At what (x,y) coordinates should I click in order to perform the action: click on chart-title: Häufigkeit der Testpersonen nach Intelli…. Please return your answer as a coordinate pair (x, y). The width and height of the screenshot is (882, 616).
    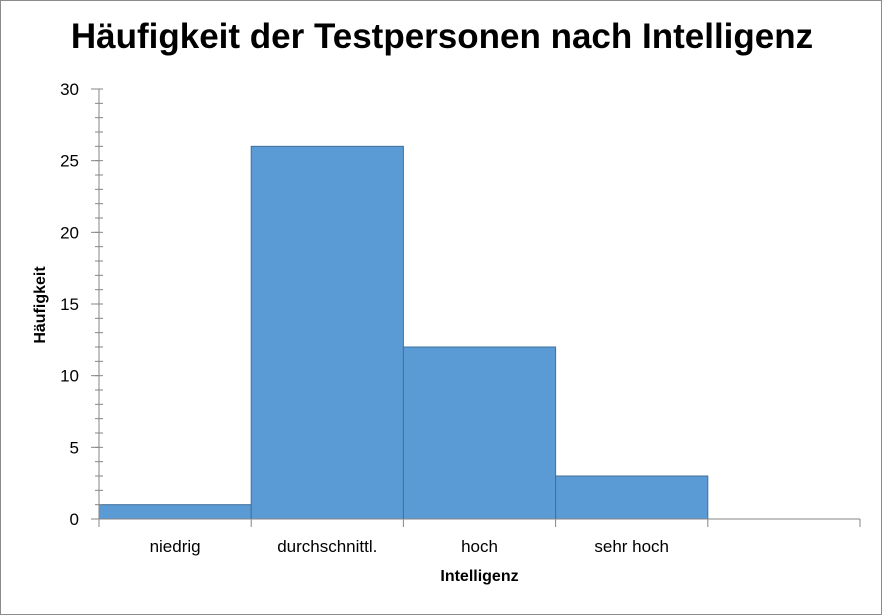
    Looking at the image, I should click on (442, 36).